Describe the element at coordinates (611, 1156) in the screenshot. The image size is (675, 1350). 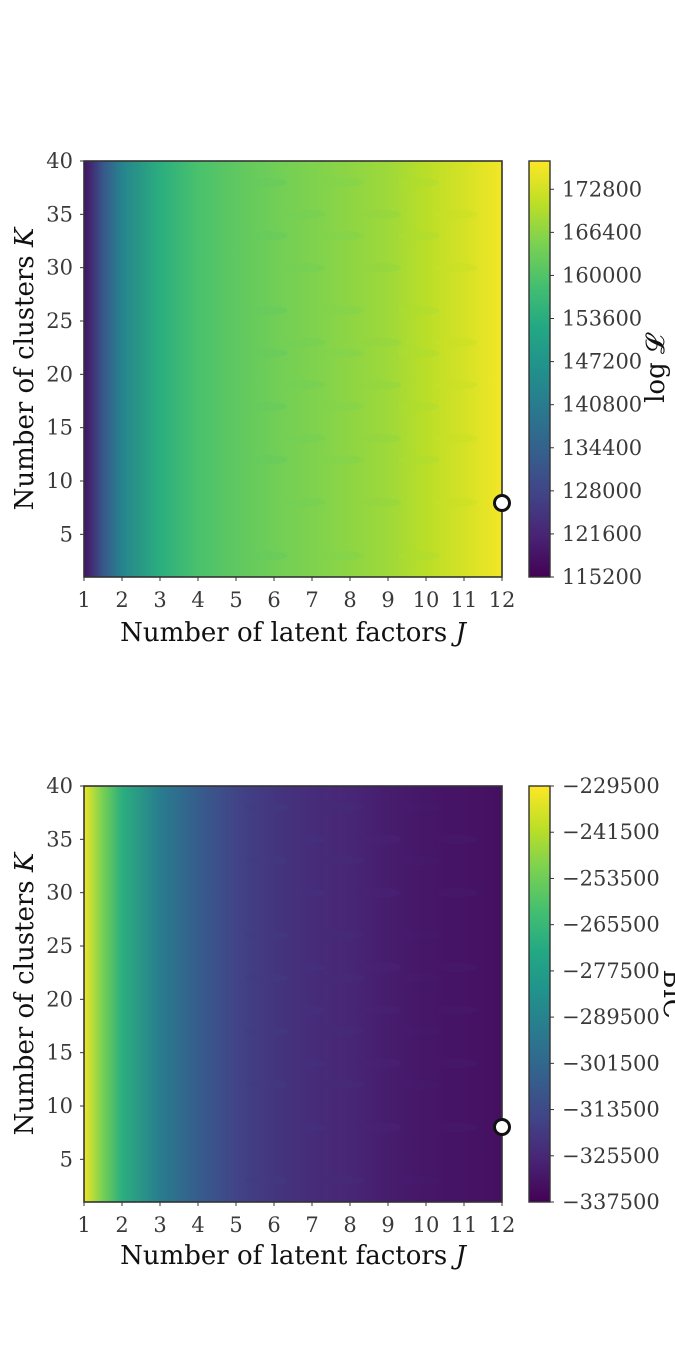
I see `colorbar-tick-label: −325500` at that location.